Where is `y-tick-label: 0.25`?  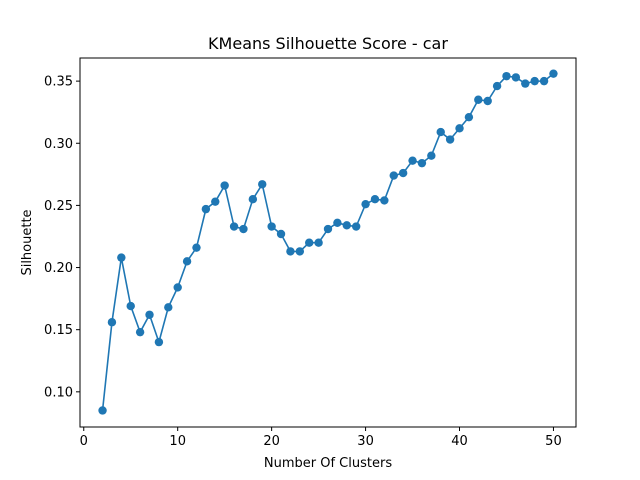
y-tick-label: 0.25 is located at coordinates (58, 206).